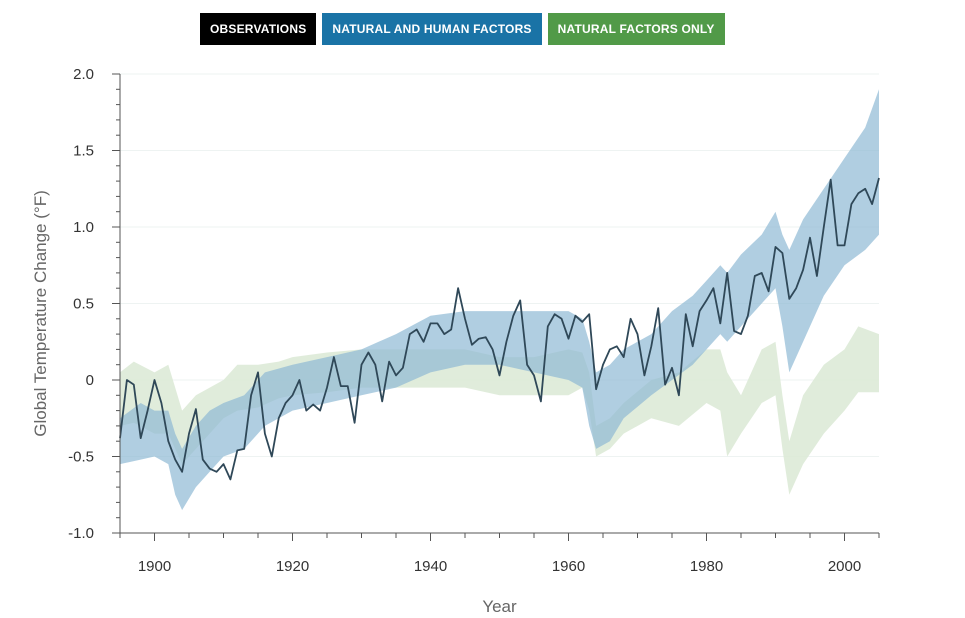  I want to click on legend-observations-button: OBSERVATIONS, so click(258, 29).